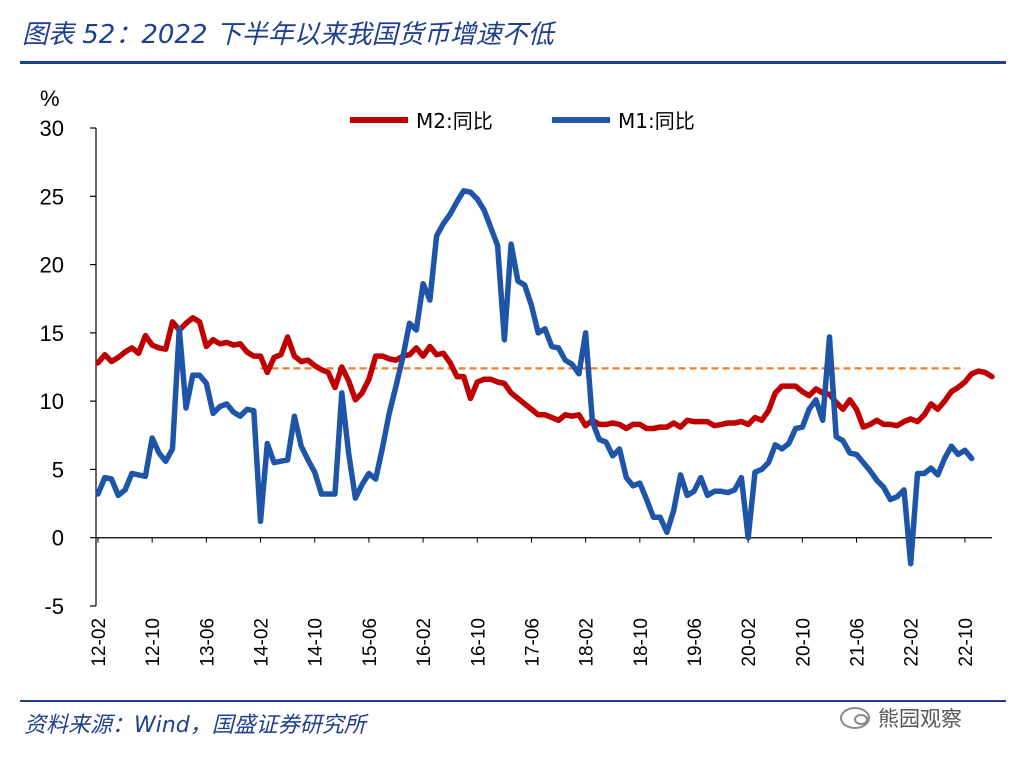 This screenshot has width=1016, height=761. Describe the element at coordinates (52, 401) in the screenshot. I see `y-tick-label: 10` at that location.